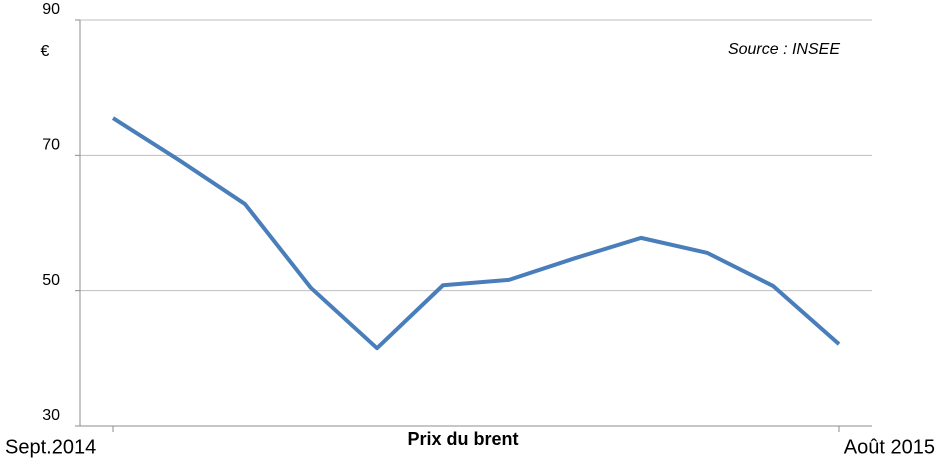 The height and width of the screenshot is (464, 940). I want to click on x-axis-label: Prix du brent, so click(462, 439).